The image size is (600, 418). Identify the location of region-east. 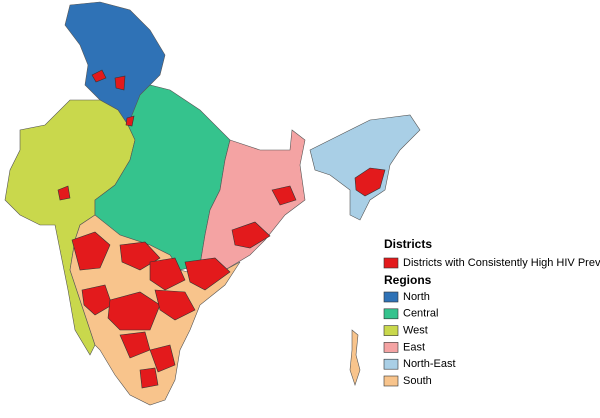
(252, 202).